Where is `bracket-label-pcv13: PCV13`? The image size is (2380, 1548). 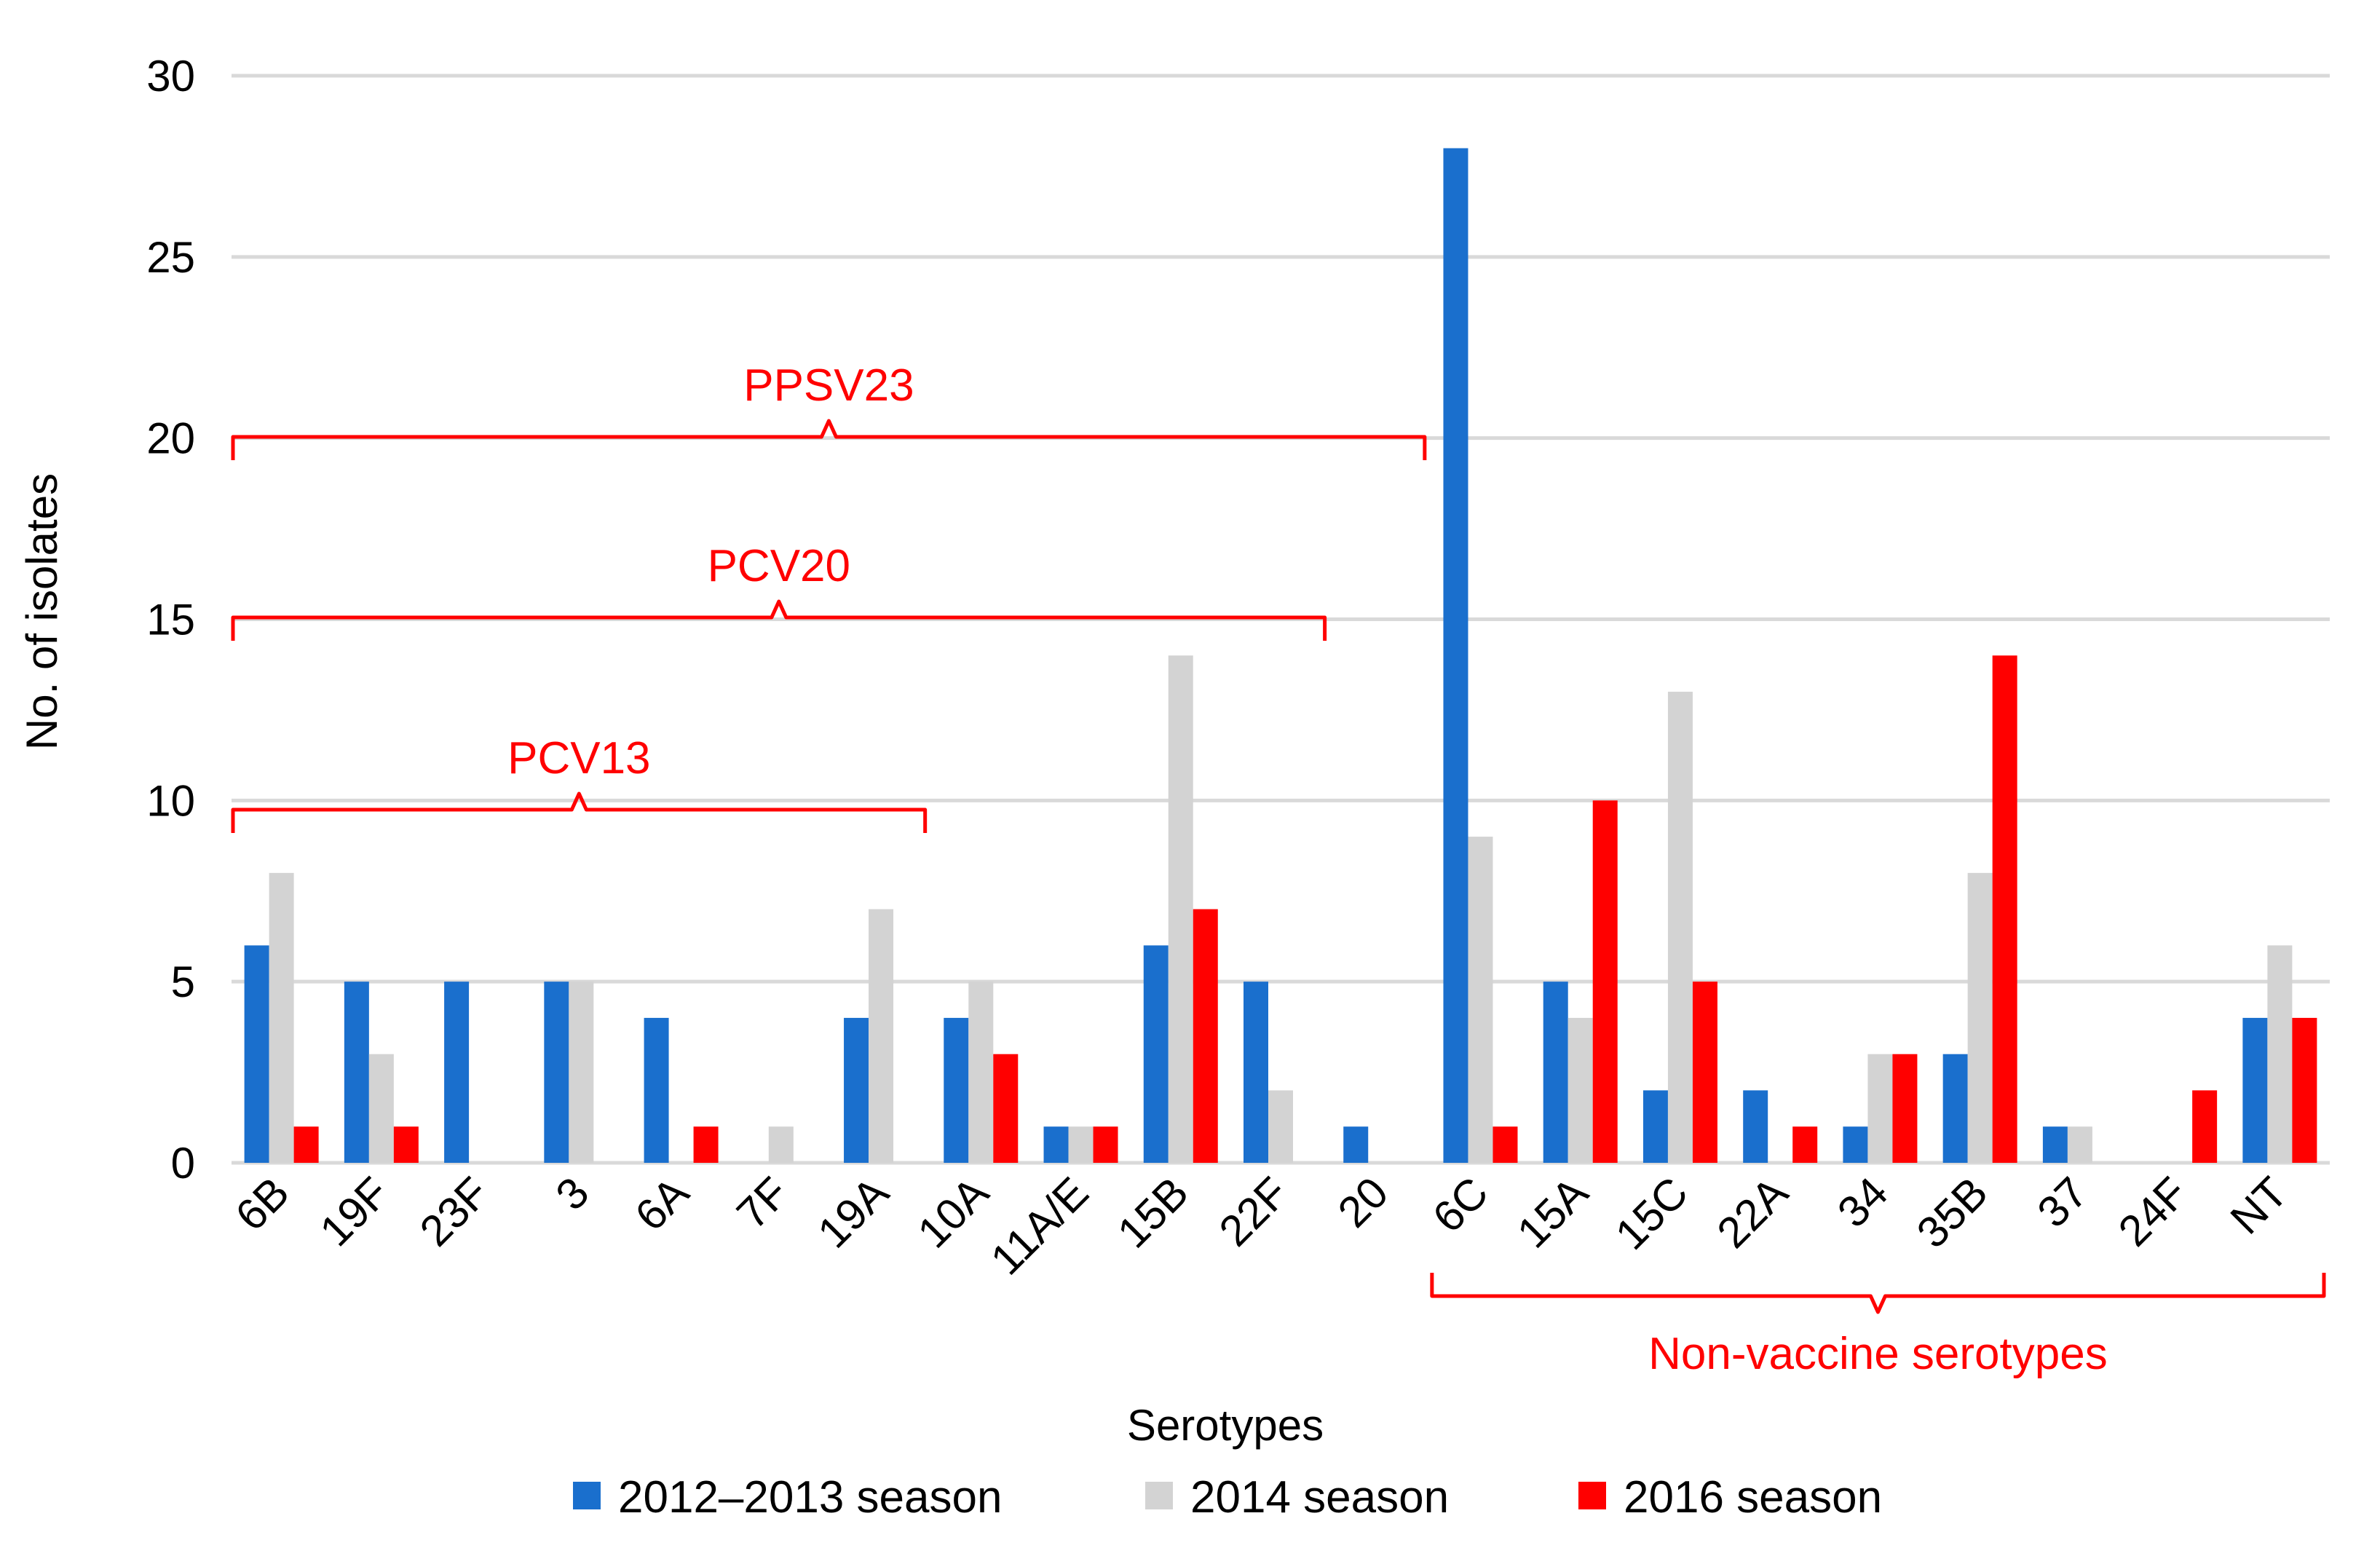
bracket-label-pcv13: PCV13 is located at coordinates (578, 758).